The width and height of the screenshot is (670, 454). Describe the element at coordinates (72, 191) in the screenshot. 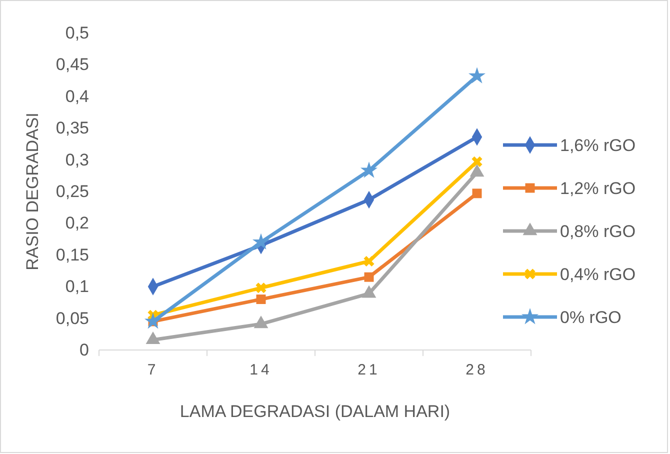

I see `y-tick-label: 0,25` at that location.